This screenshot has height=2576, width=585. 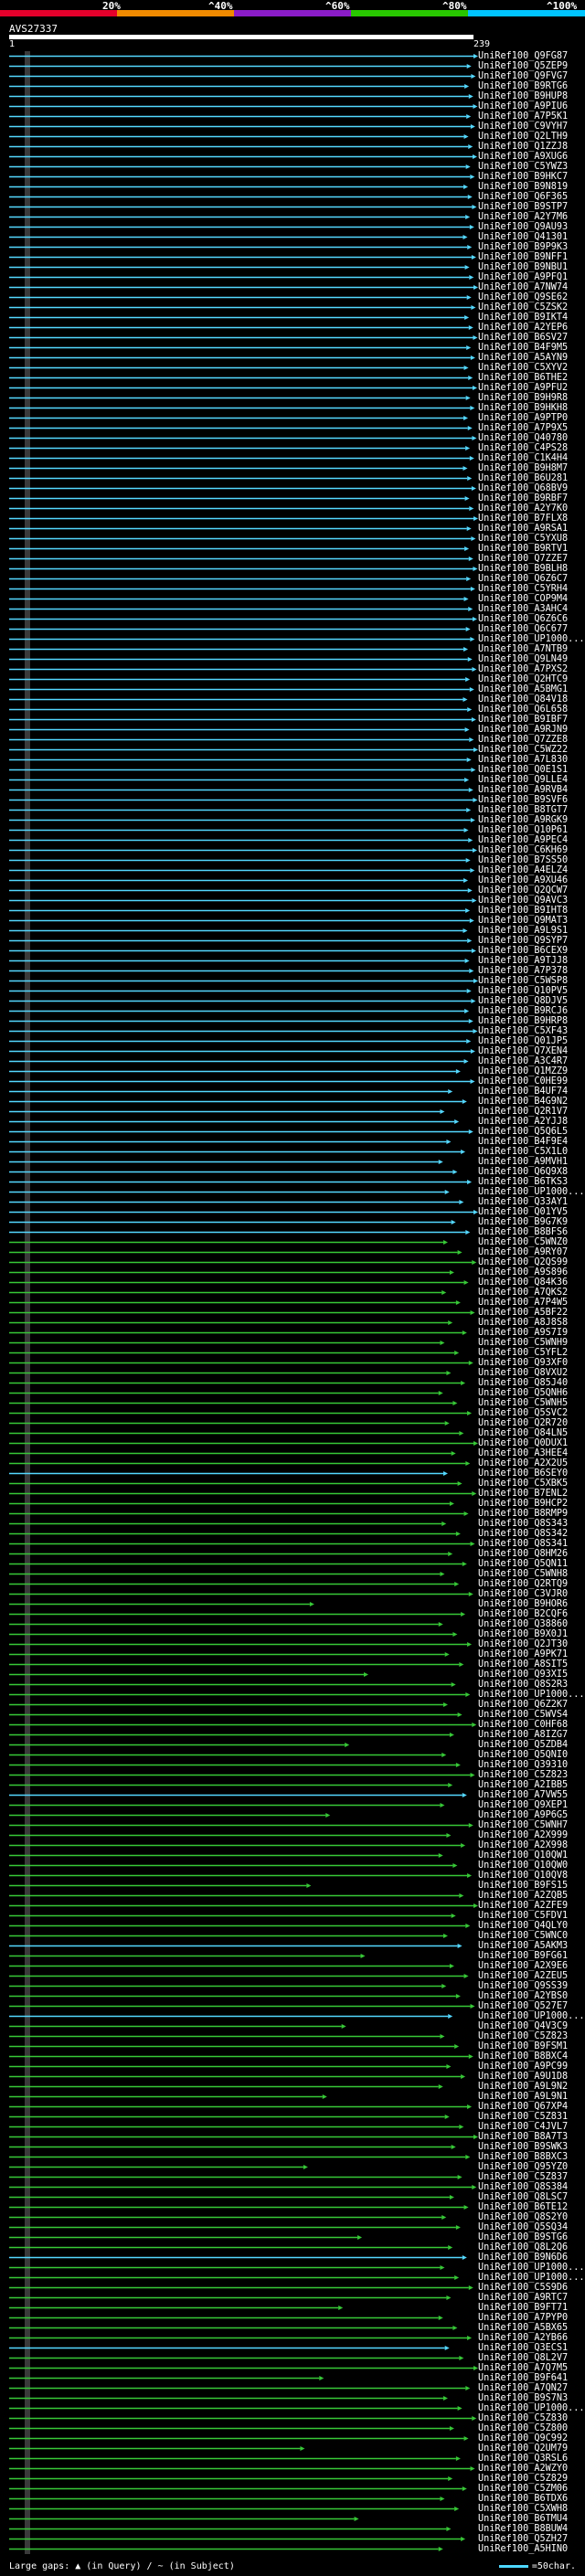 I want to click on hit-label: UniRef100_B9FS15, so click(x=523, y=1886).